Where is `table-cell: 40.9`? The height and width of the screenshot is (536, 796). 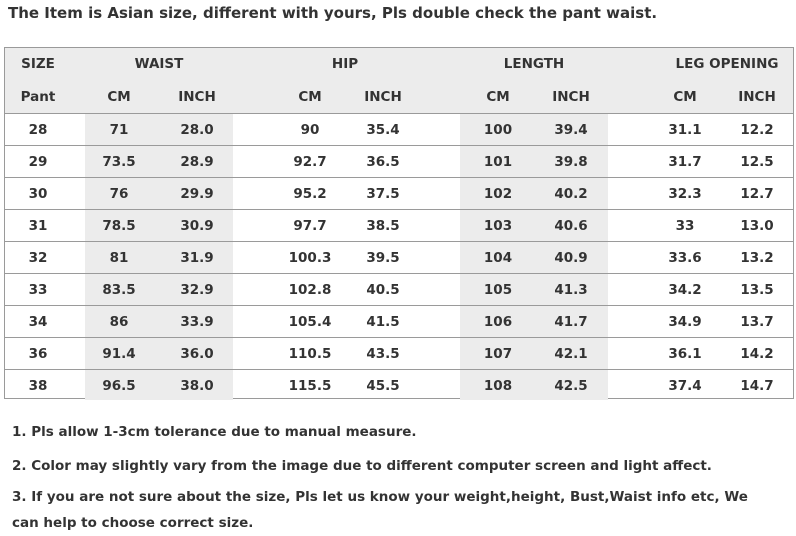
table-cell: 40.9 is located at coordinates (571, 258).